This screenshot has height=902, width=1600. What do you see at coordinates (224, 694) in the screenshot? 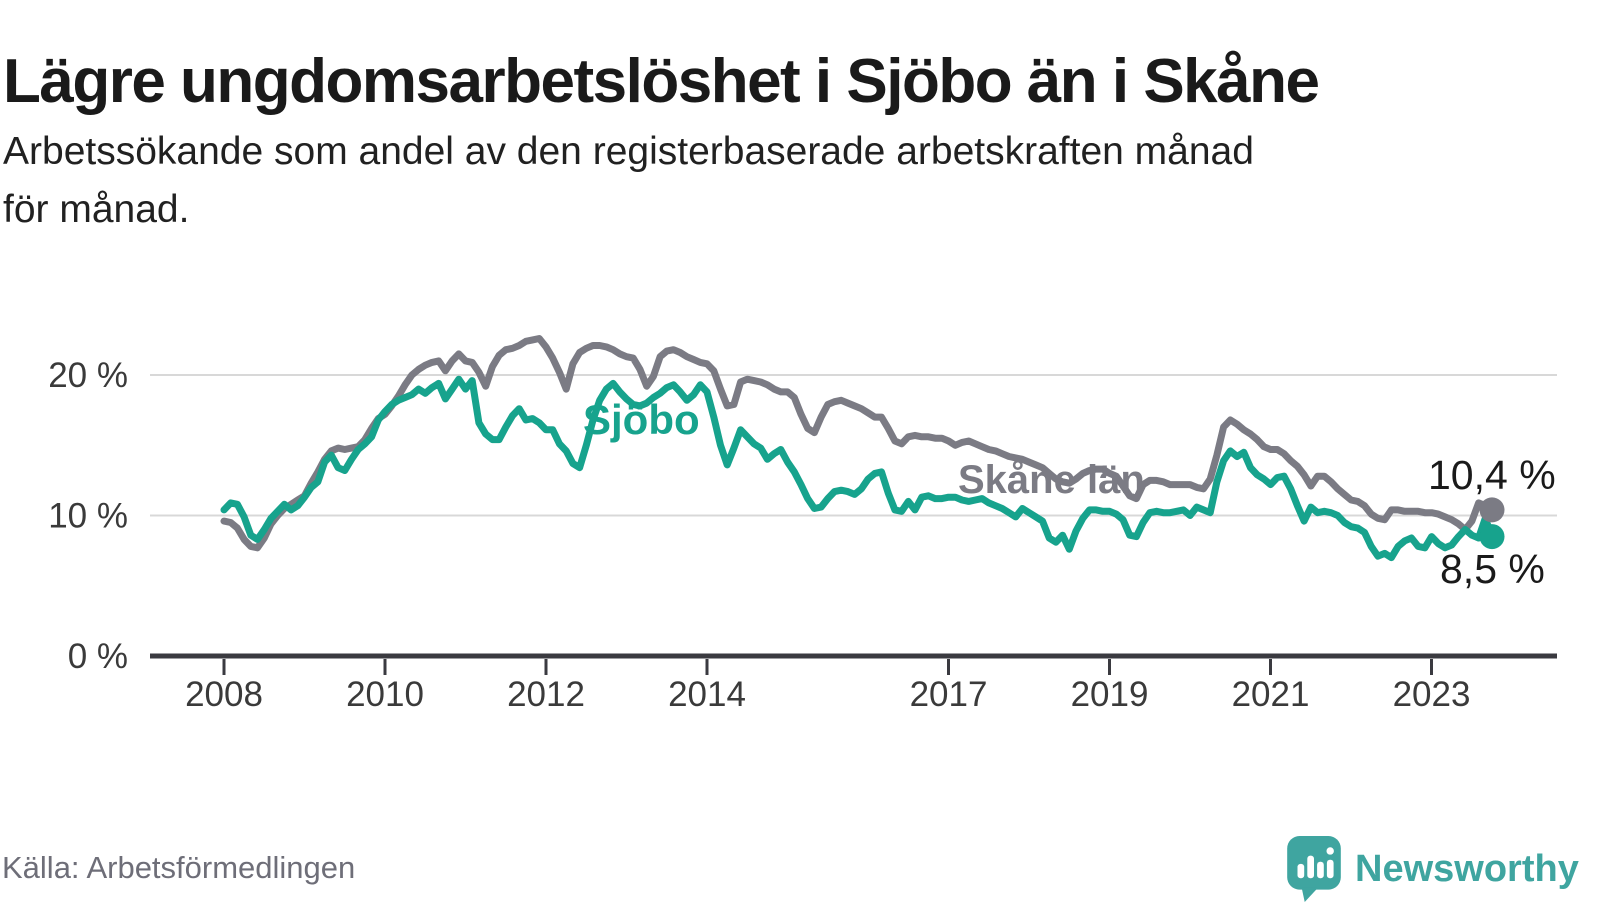
I see `x-axis-label: 2008` at bounding box center [224, 694].